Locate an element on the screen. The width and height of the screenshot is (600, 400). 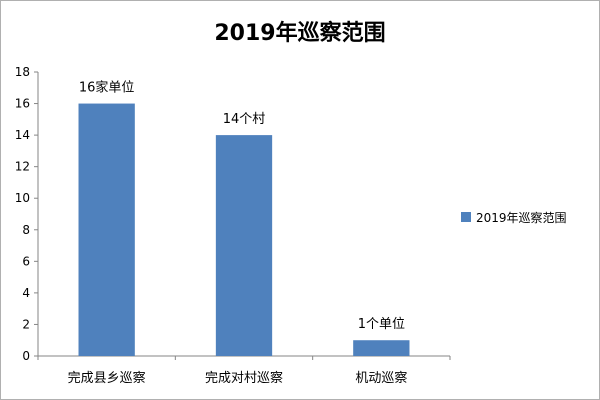
data-label: 16家单位 is located at coordinates (107, 88).